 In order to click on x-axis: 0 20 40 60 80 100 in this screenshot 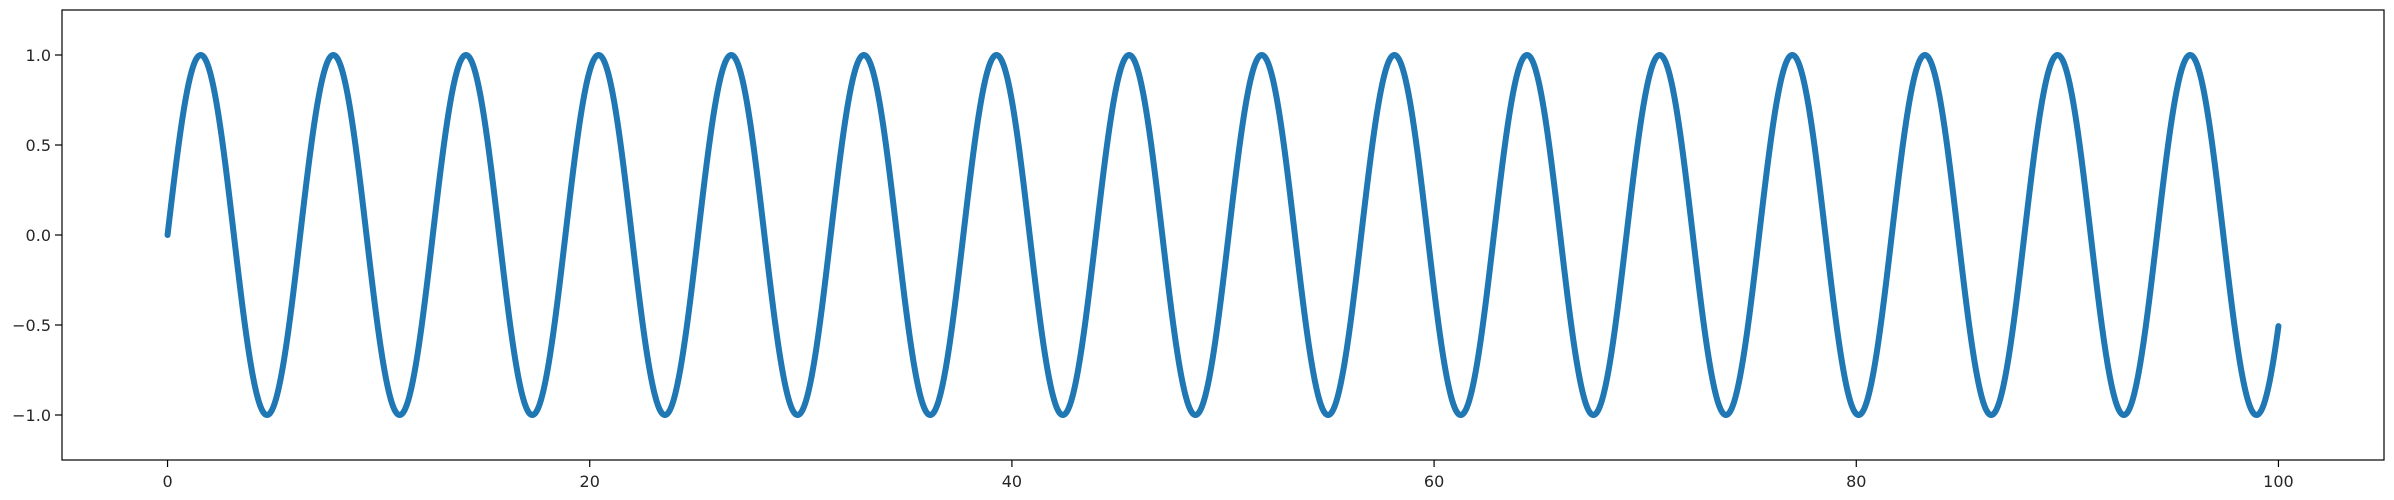, I will do `click(1228, 475)`.